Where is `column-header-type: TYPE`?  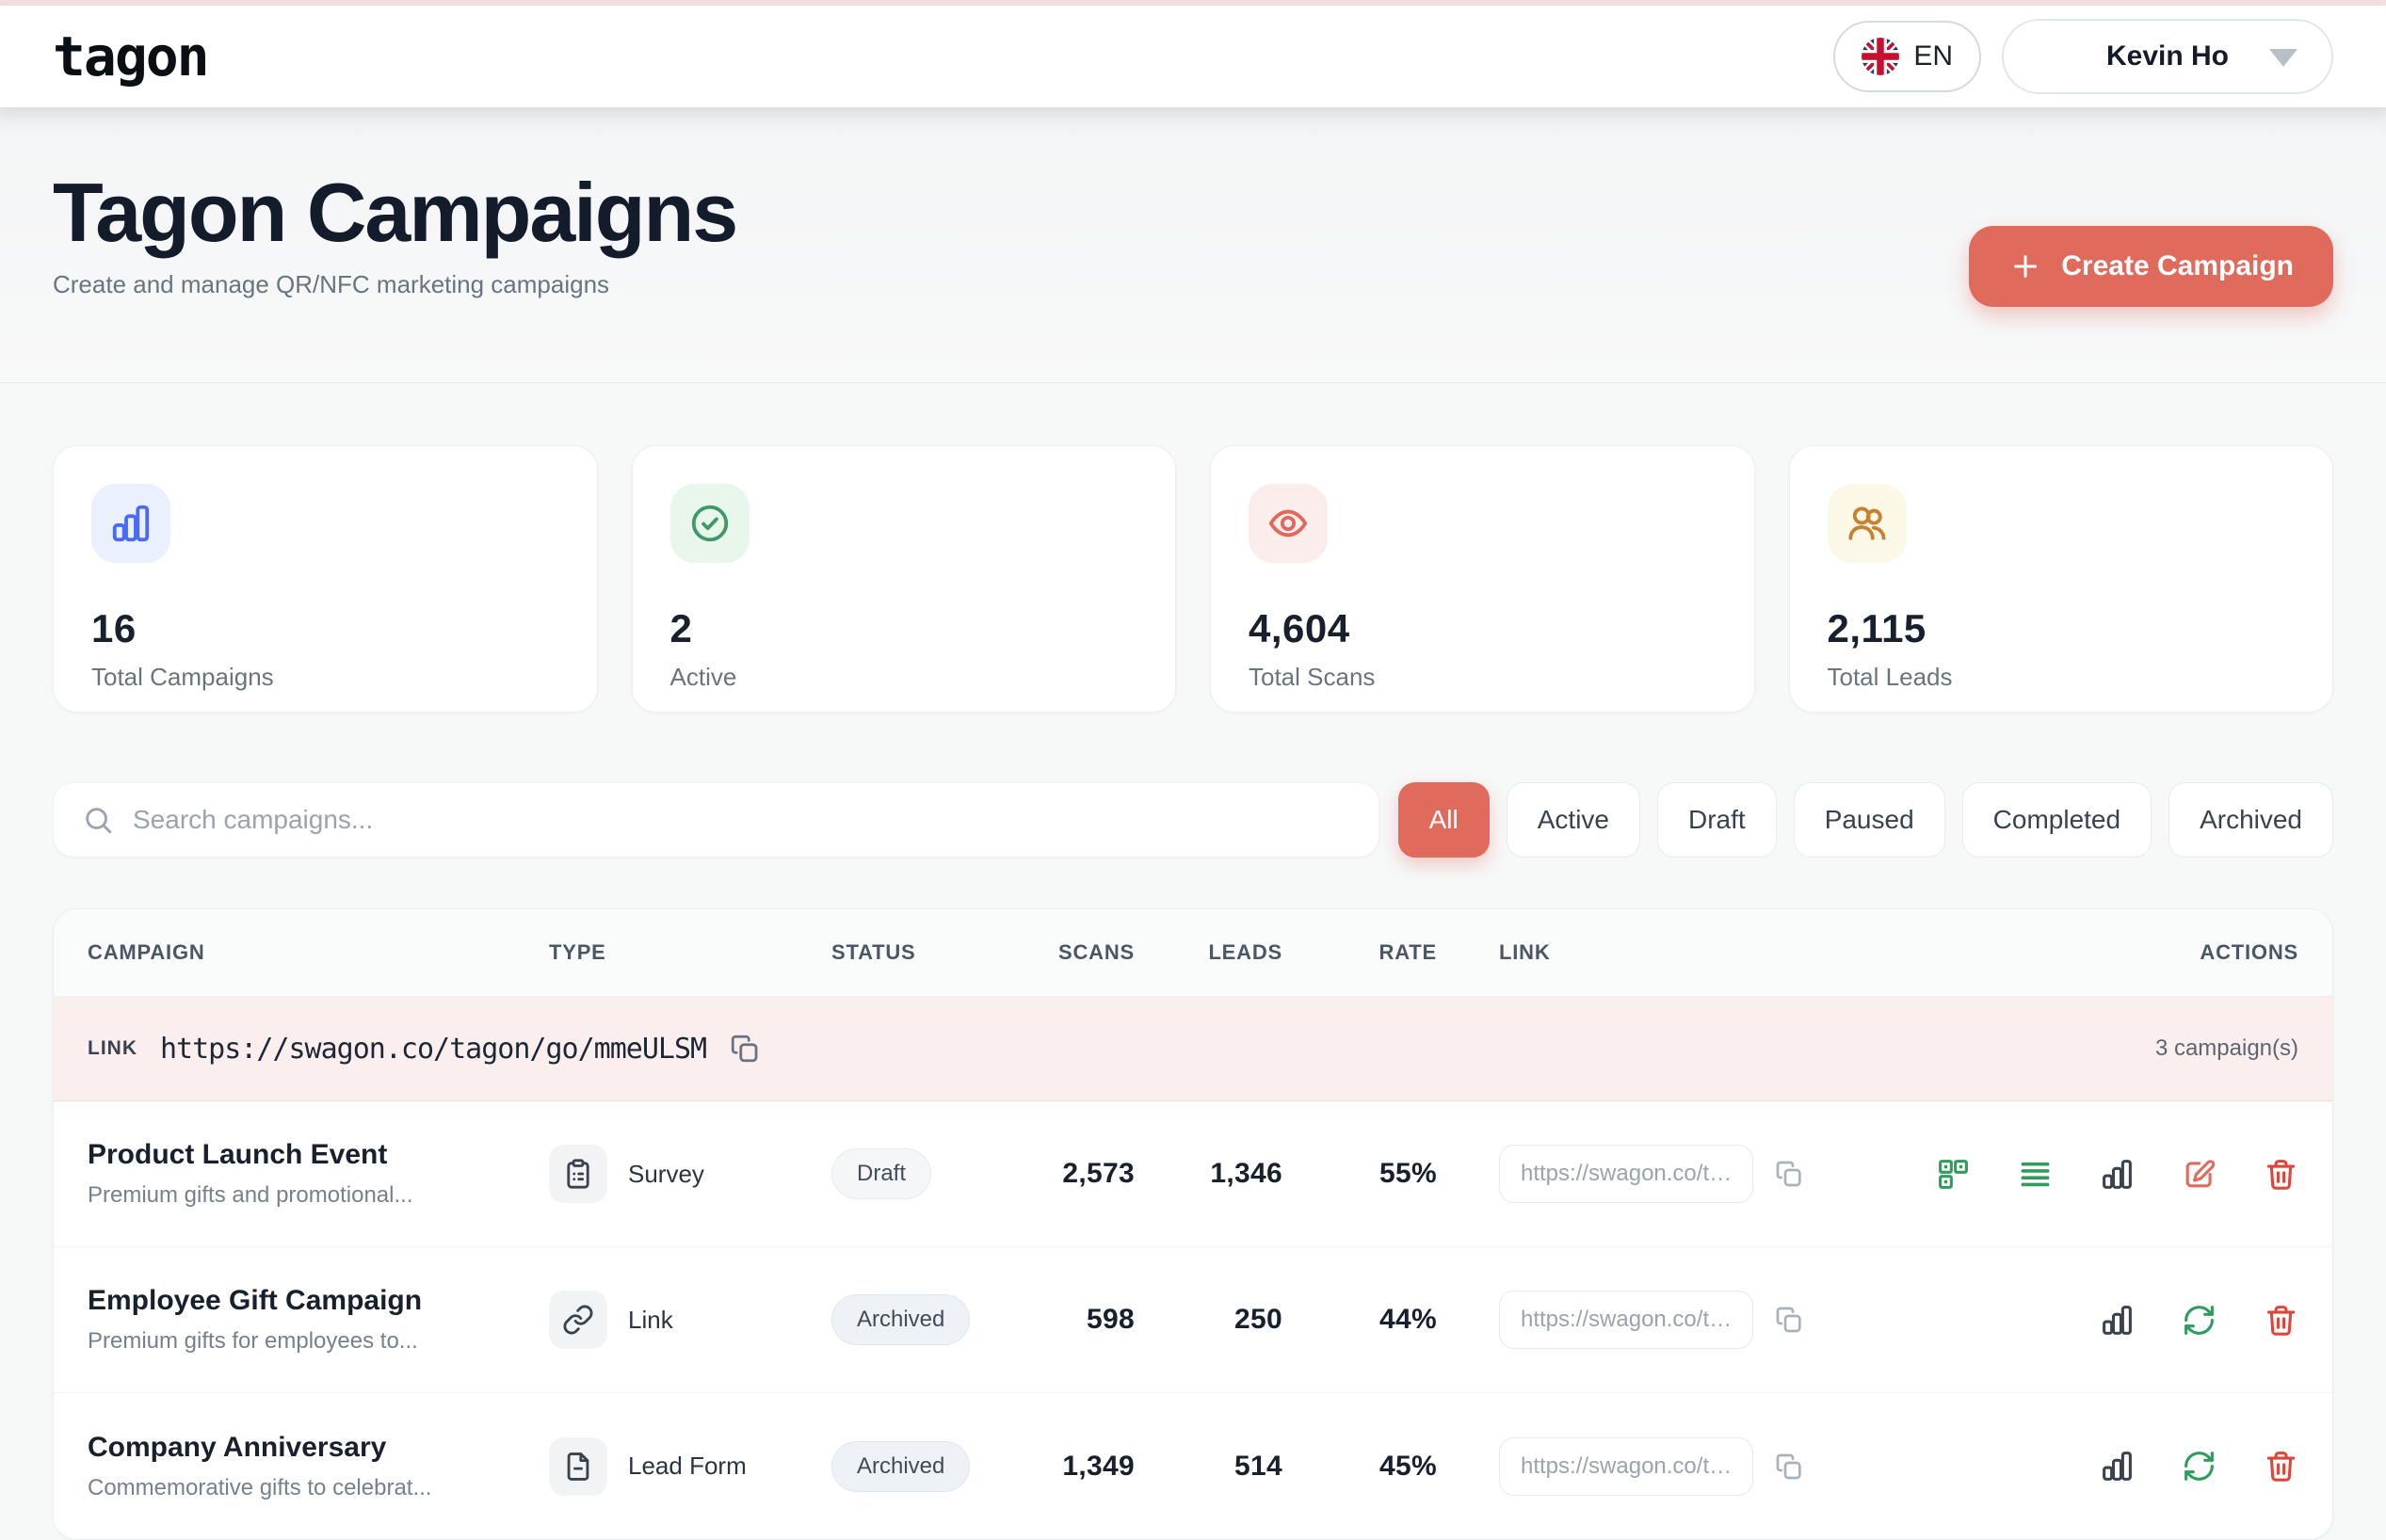 column-header-type: TYPE is located at coordinates (577, 952).